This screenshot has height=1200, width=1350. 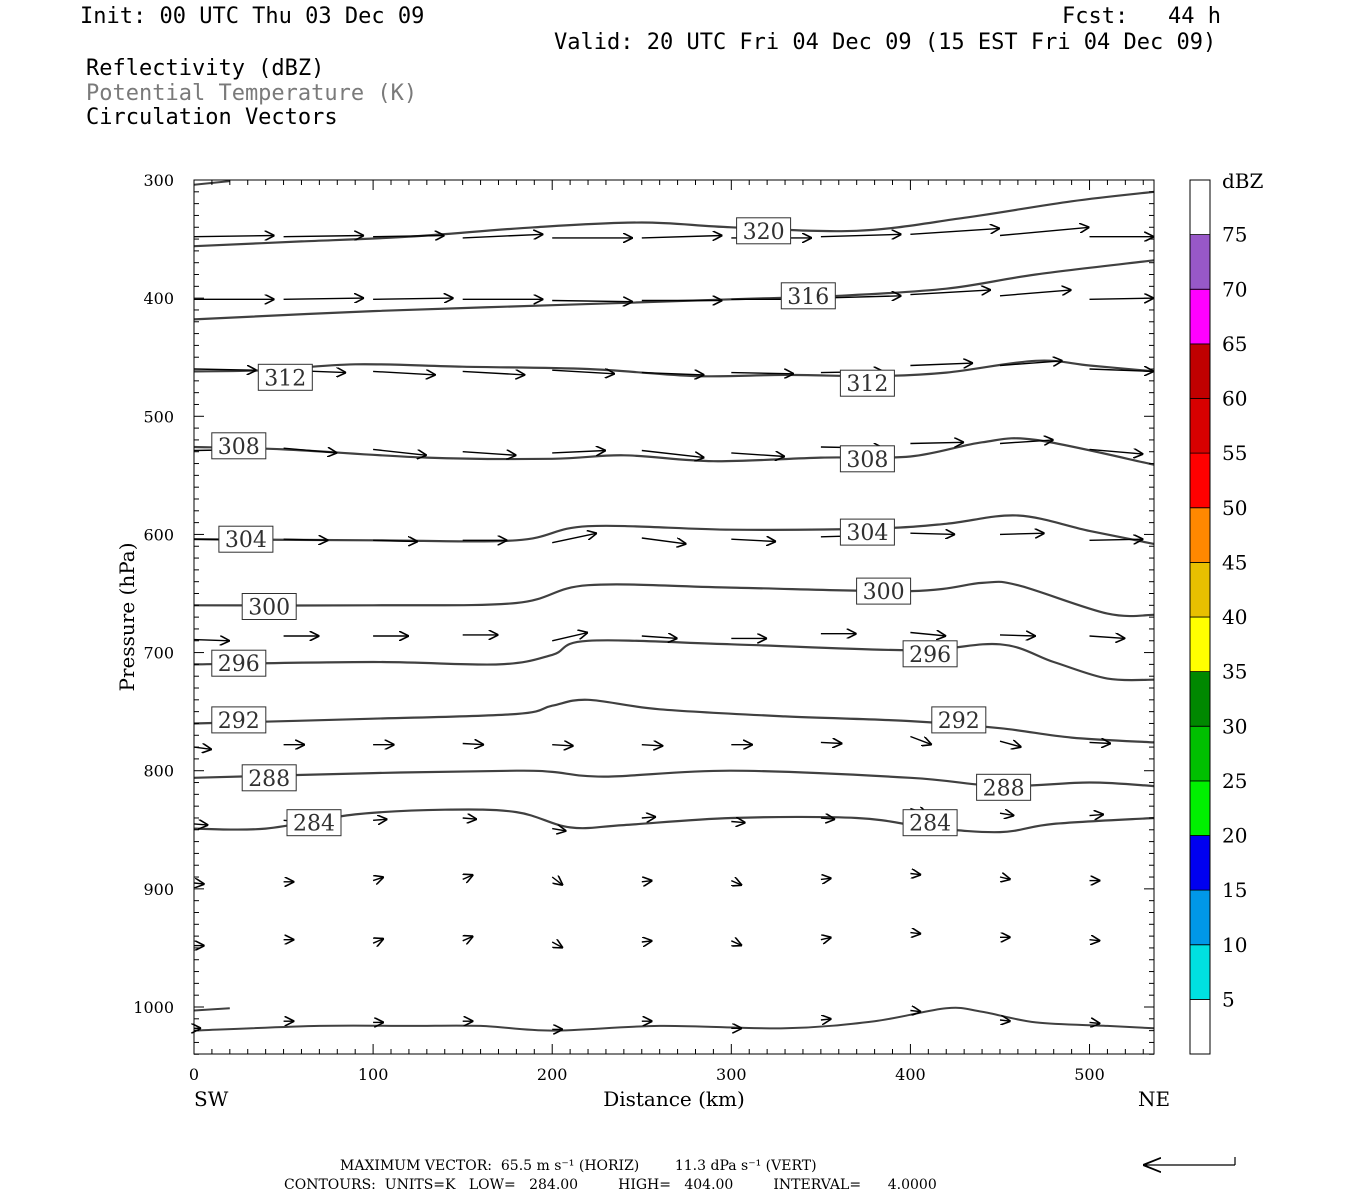 I want to click on colorbar-unit: dBZ, so click(x=1243, y=181).